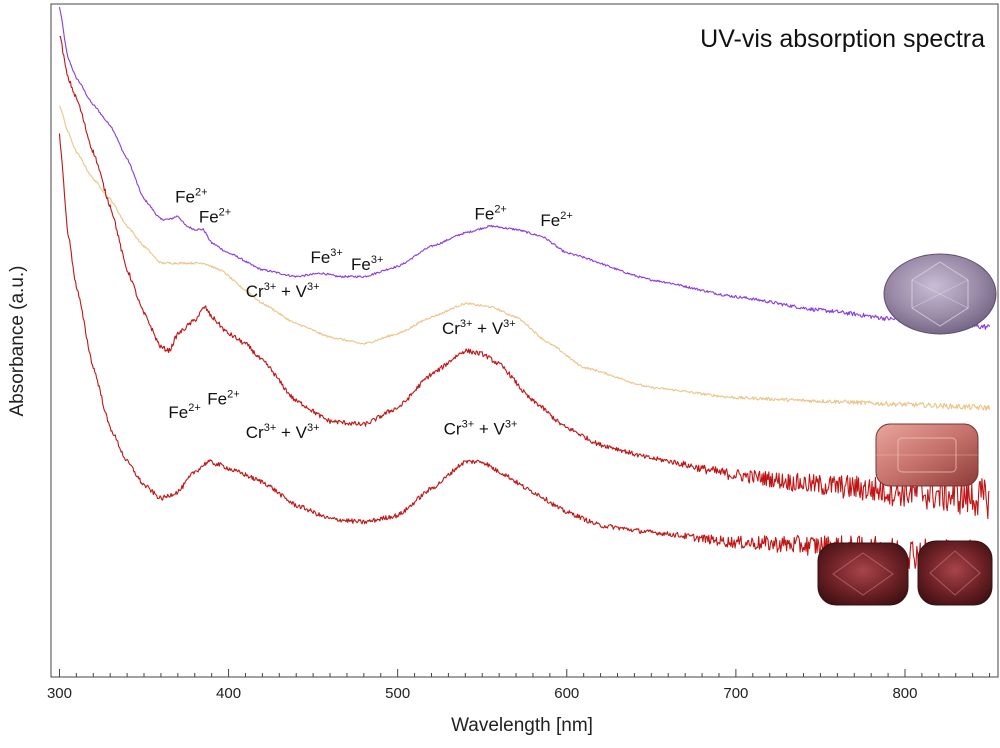 The width and height of the screenshot is (1000, 748). Describe the element at coordinates (17, 340) in the screenshot. I see `y-axis-label: Absorbance (a.u.)` at that location.